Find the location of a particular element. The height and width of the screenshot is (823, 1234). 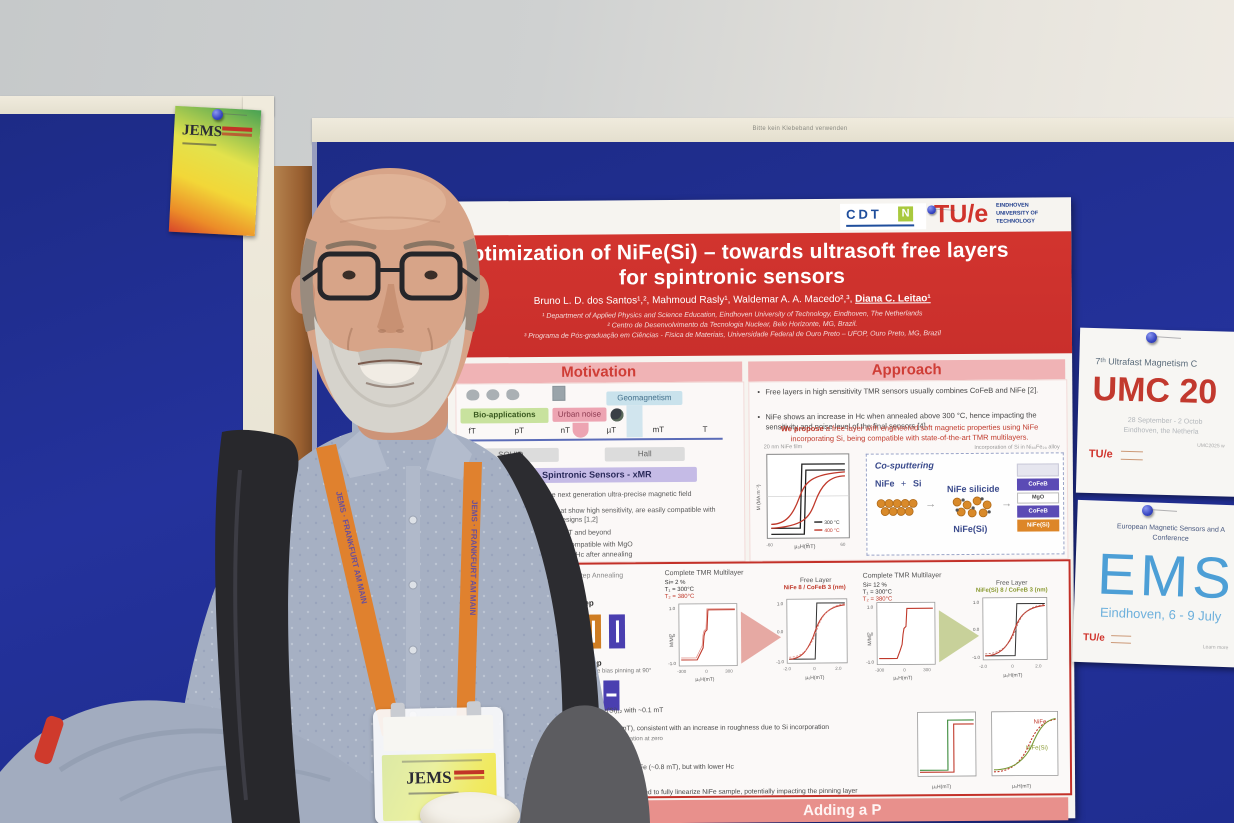

tmr-plot-2: 1.0 0.0 -1.0 -2.0 0 2.0 µ₀H(mT) is located at coordinates (812, 639).